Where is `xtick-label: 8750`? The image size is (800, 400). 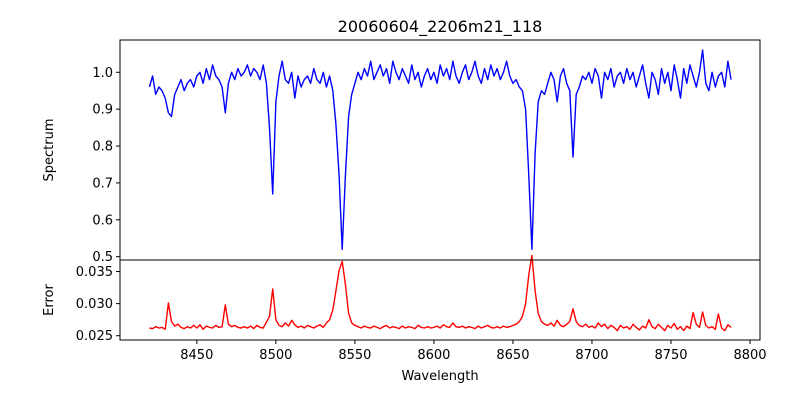
xtick-label: 8750 is located at coordinates (670, 355).